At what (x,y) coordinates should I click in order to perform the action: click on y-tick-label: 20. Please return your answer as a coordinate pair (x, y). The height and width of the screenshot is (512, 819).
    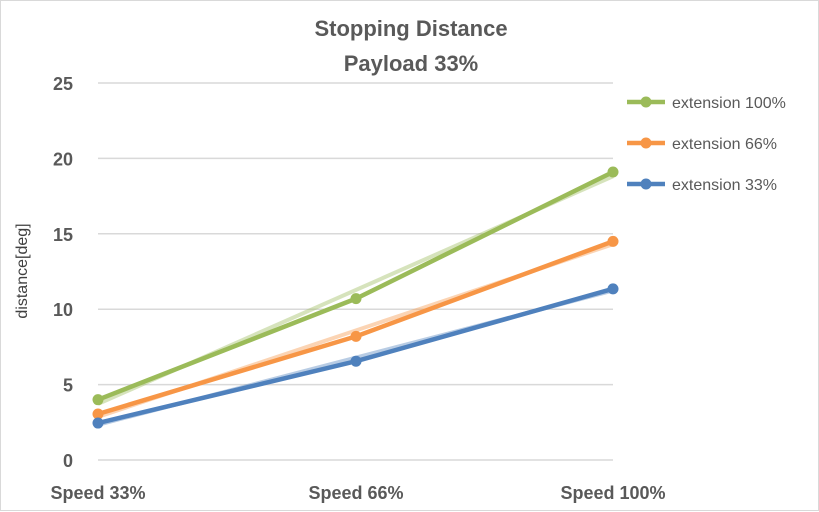
    Looking at the image, I should click on (63, 159).